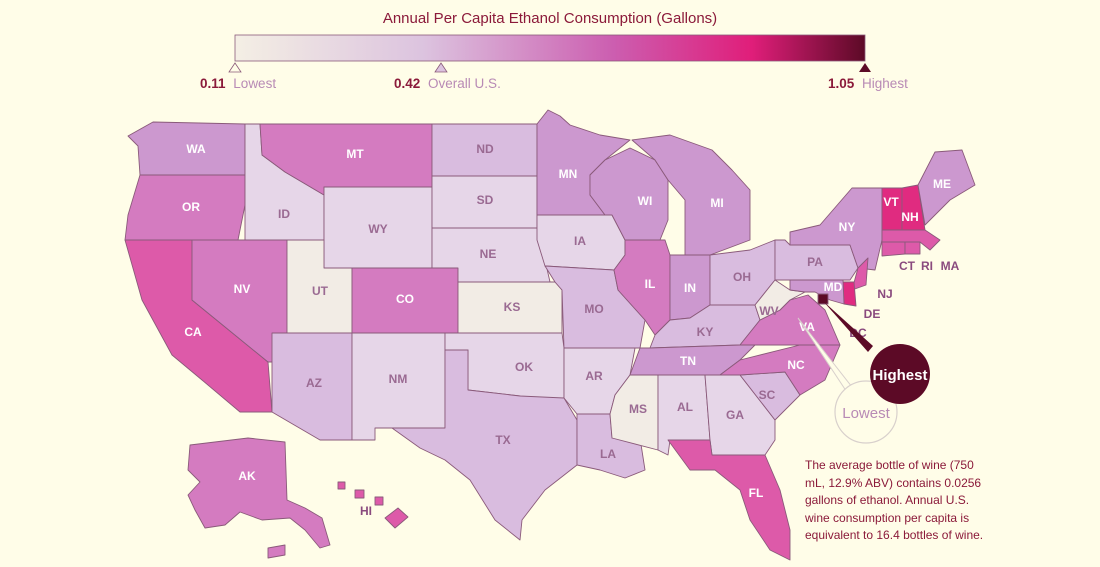 The height and width of the screenshot is (567, 1100). Describe the element at coordinates (608, 454) in the screenshot. I see `state-label-LA: LA` at that location.